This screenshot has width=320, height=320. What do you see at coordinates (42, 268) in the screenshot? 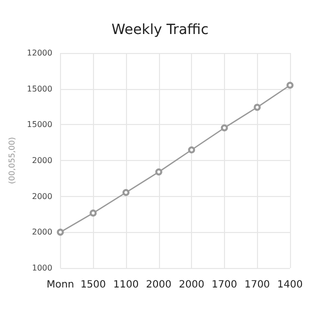
I see `text: 1000` at bounding box center [42, 268].